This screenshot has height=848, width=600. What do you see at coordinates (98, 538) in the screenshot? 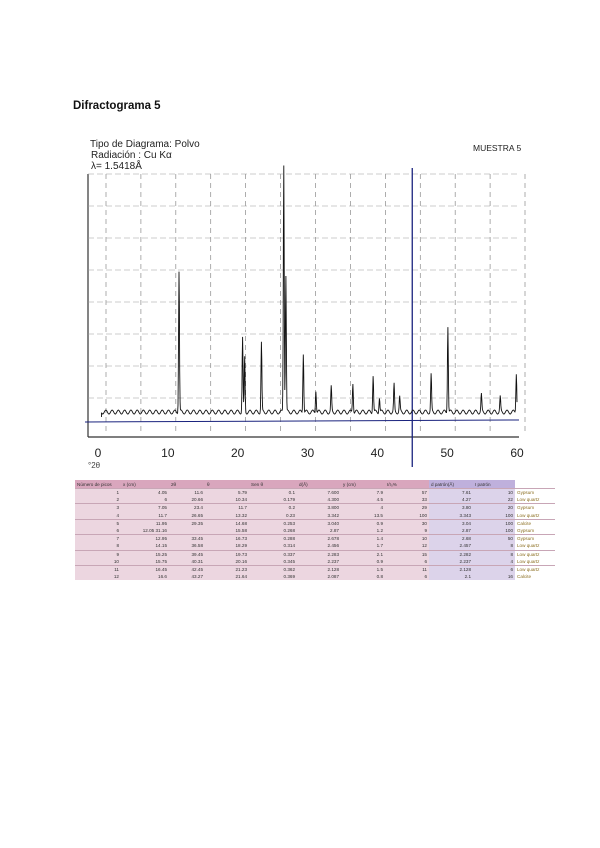
I see `table-cell: 7` at bounding box center [98, 538].